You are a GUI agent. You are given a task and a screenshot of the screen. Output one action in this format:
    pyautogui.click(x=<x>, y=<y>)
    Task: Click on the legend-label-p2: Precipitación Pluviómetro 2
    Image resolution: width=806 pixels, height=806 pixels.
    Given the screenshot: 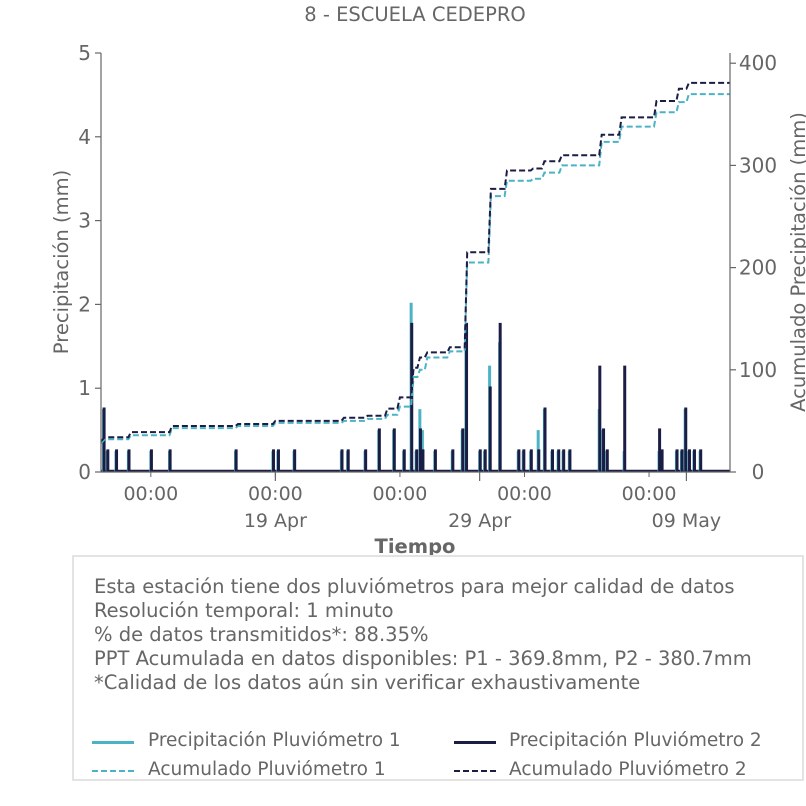 What is the action you would take?
    pyautogui.click(x=635, y=740)
    